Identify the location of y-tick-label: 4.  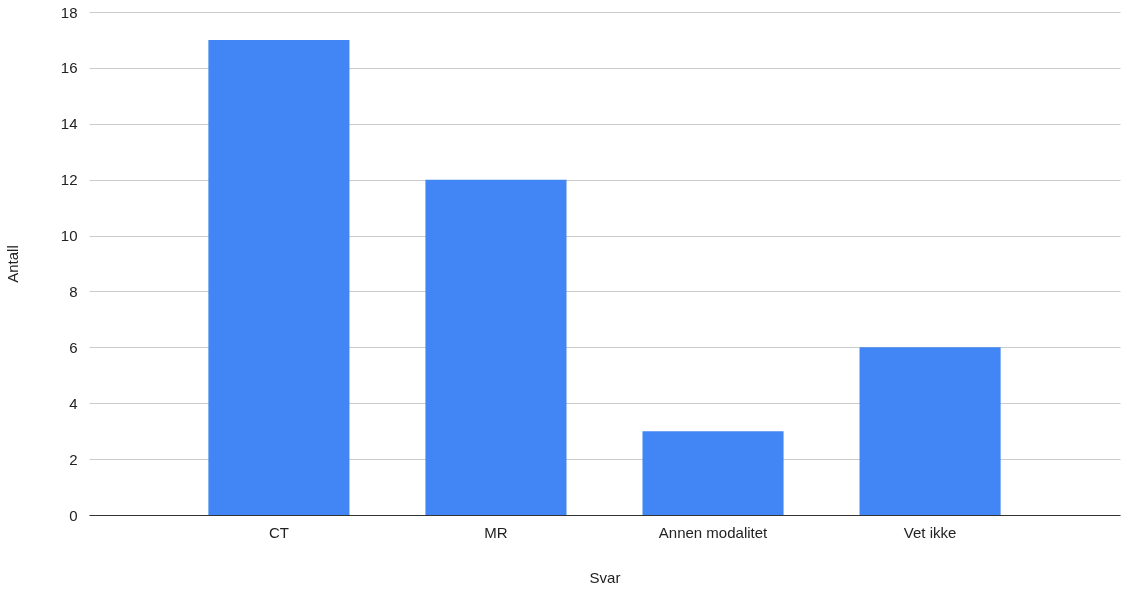
(73, 403).